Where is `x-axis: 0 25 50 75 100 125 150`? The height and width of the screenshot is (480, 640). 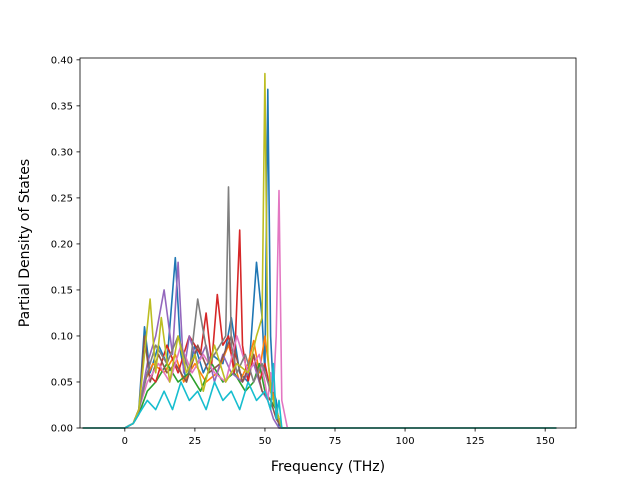
x-axis: 0 25 50 75 100 125 150 is located at coordinates (338, 437).